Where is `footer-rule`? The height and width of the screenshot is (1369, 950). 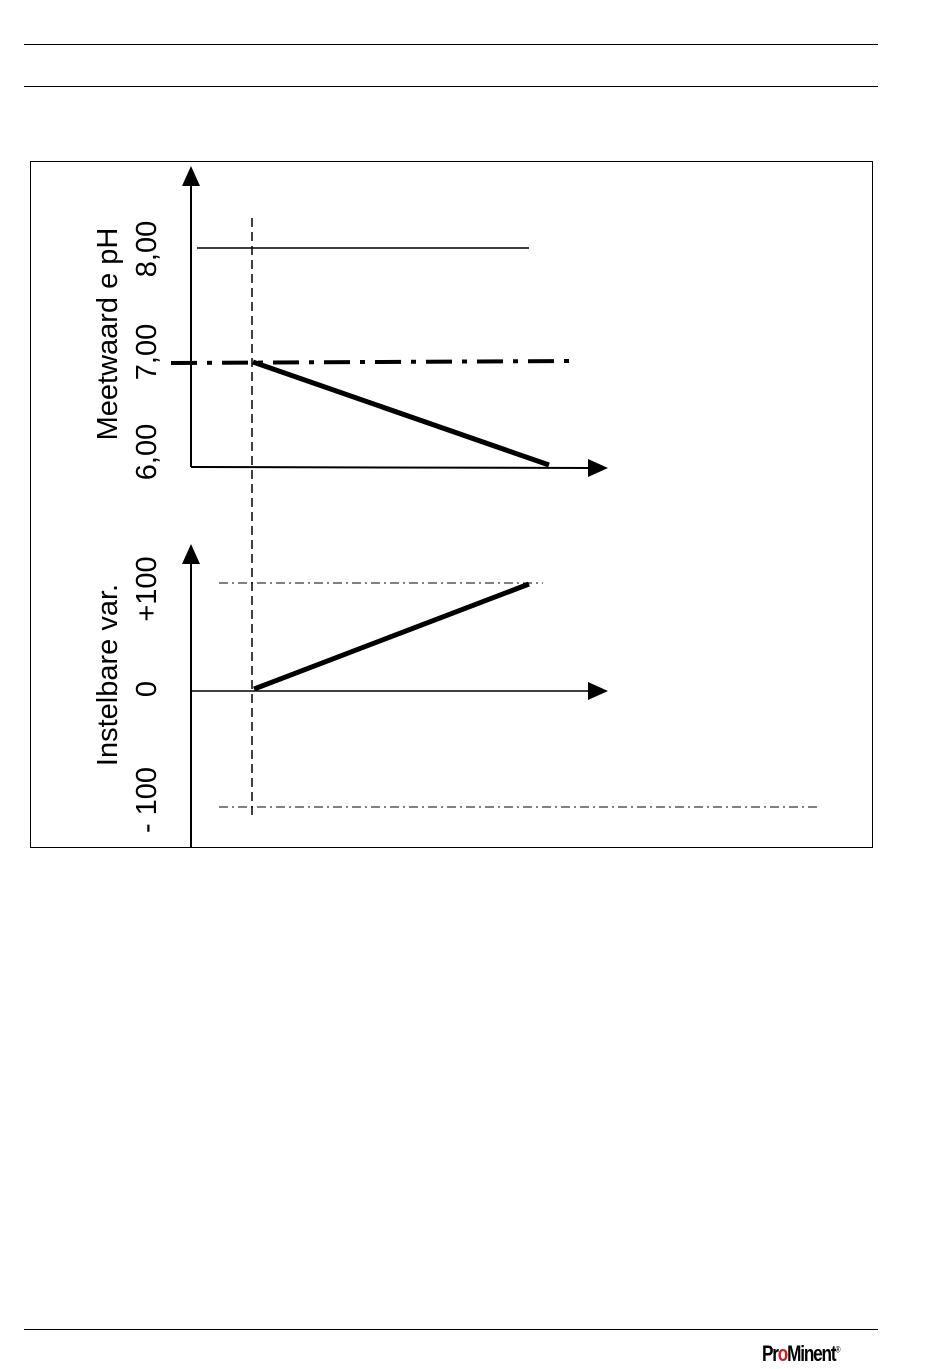 footer-rule is located at coordinates (451, 1329).